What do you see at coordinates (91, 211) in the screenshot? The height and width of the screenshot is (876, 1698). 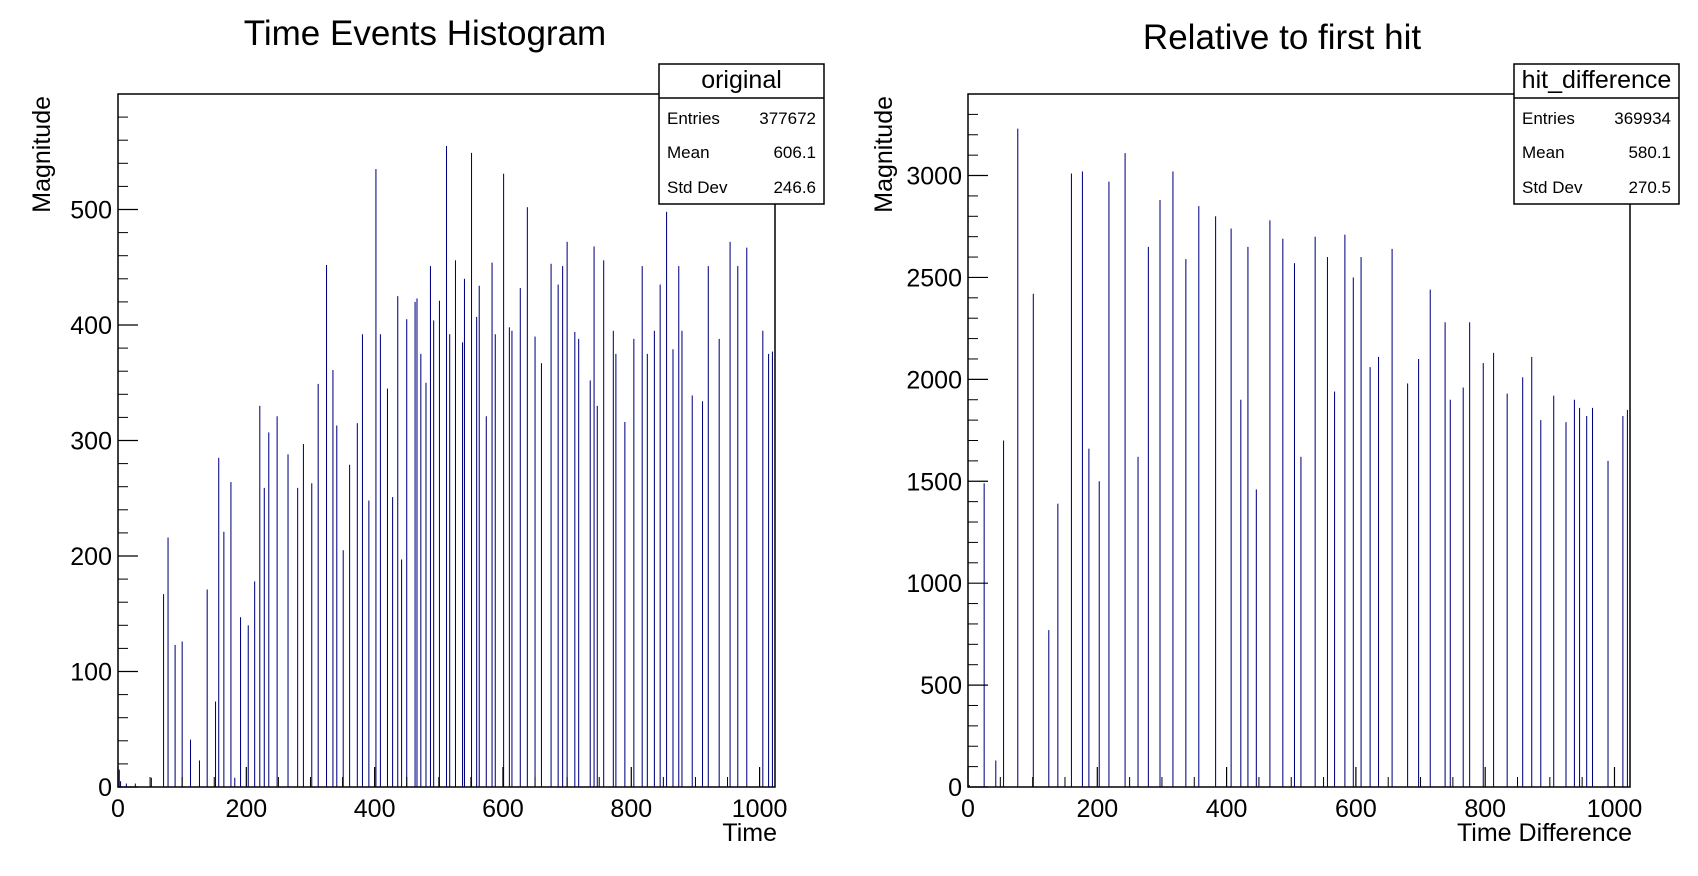 I see `y-tick-label: 500` at bounding box center [91, 211].